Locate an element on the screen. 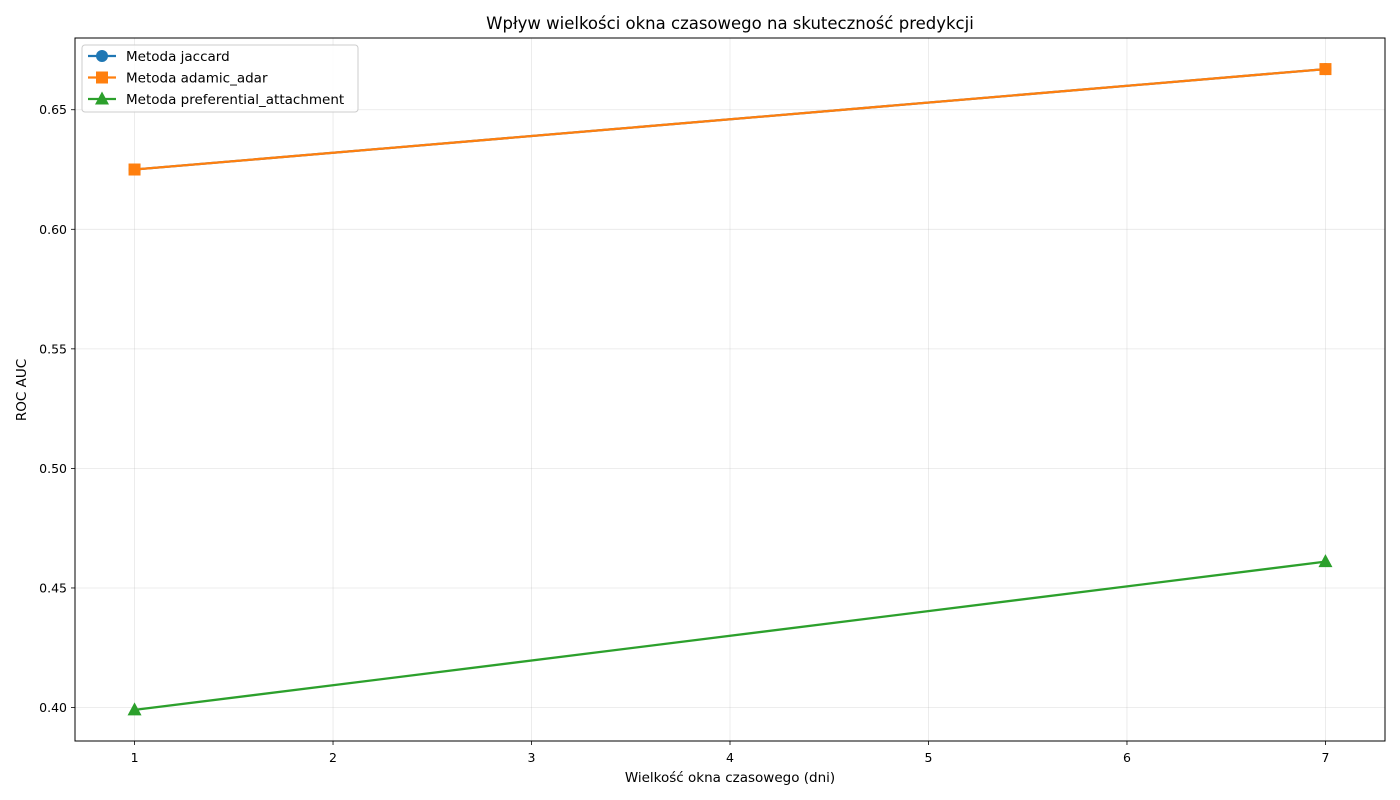 The height and width of the screenshot is (800, 1400). x-tick-label: 4 is located at coordinates (730, 757).